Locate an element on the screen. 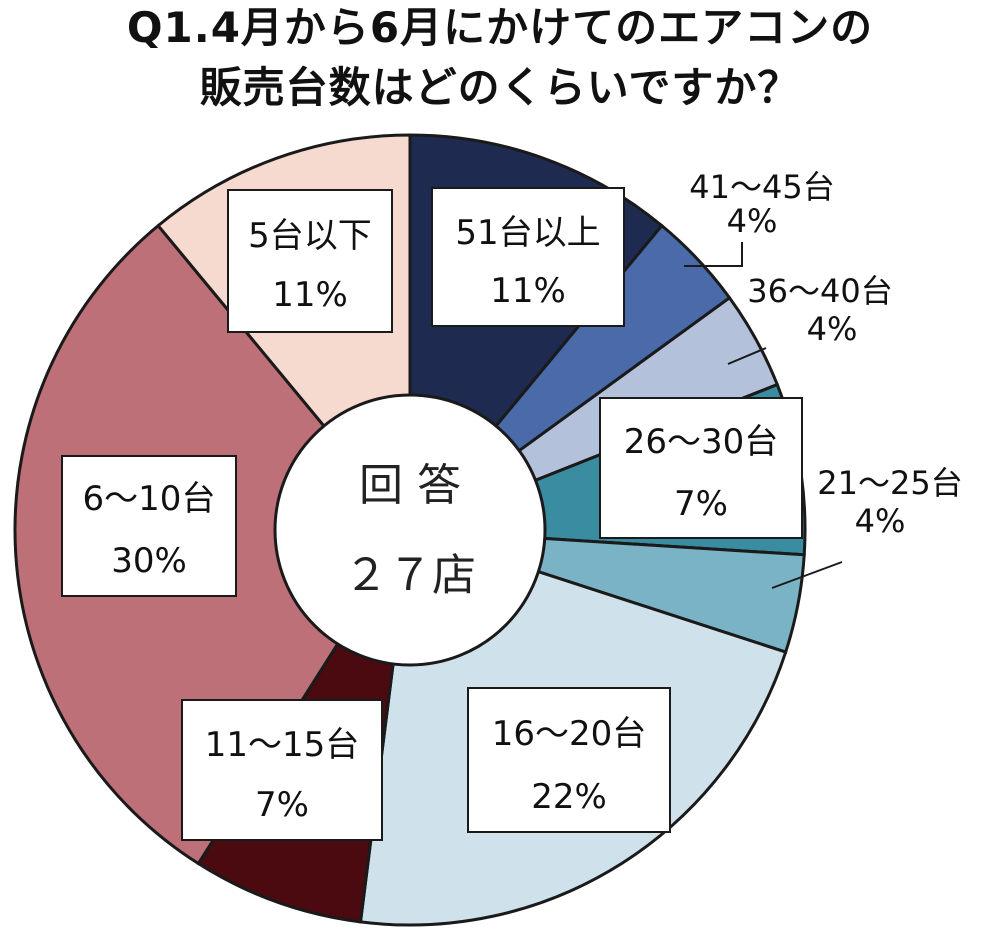 The width and height of the screenshot is (1000, 932). label-category: 51台以上 is located at coordinates (527, 233).